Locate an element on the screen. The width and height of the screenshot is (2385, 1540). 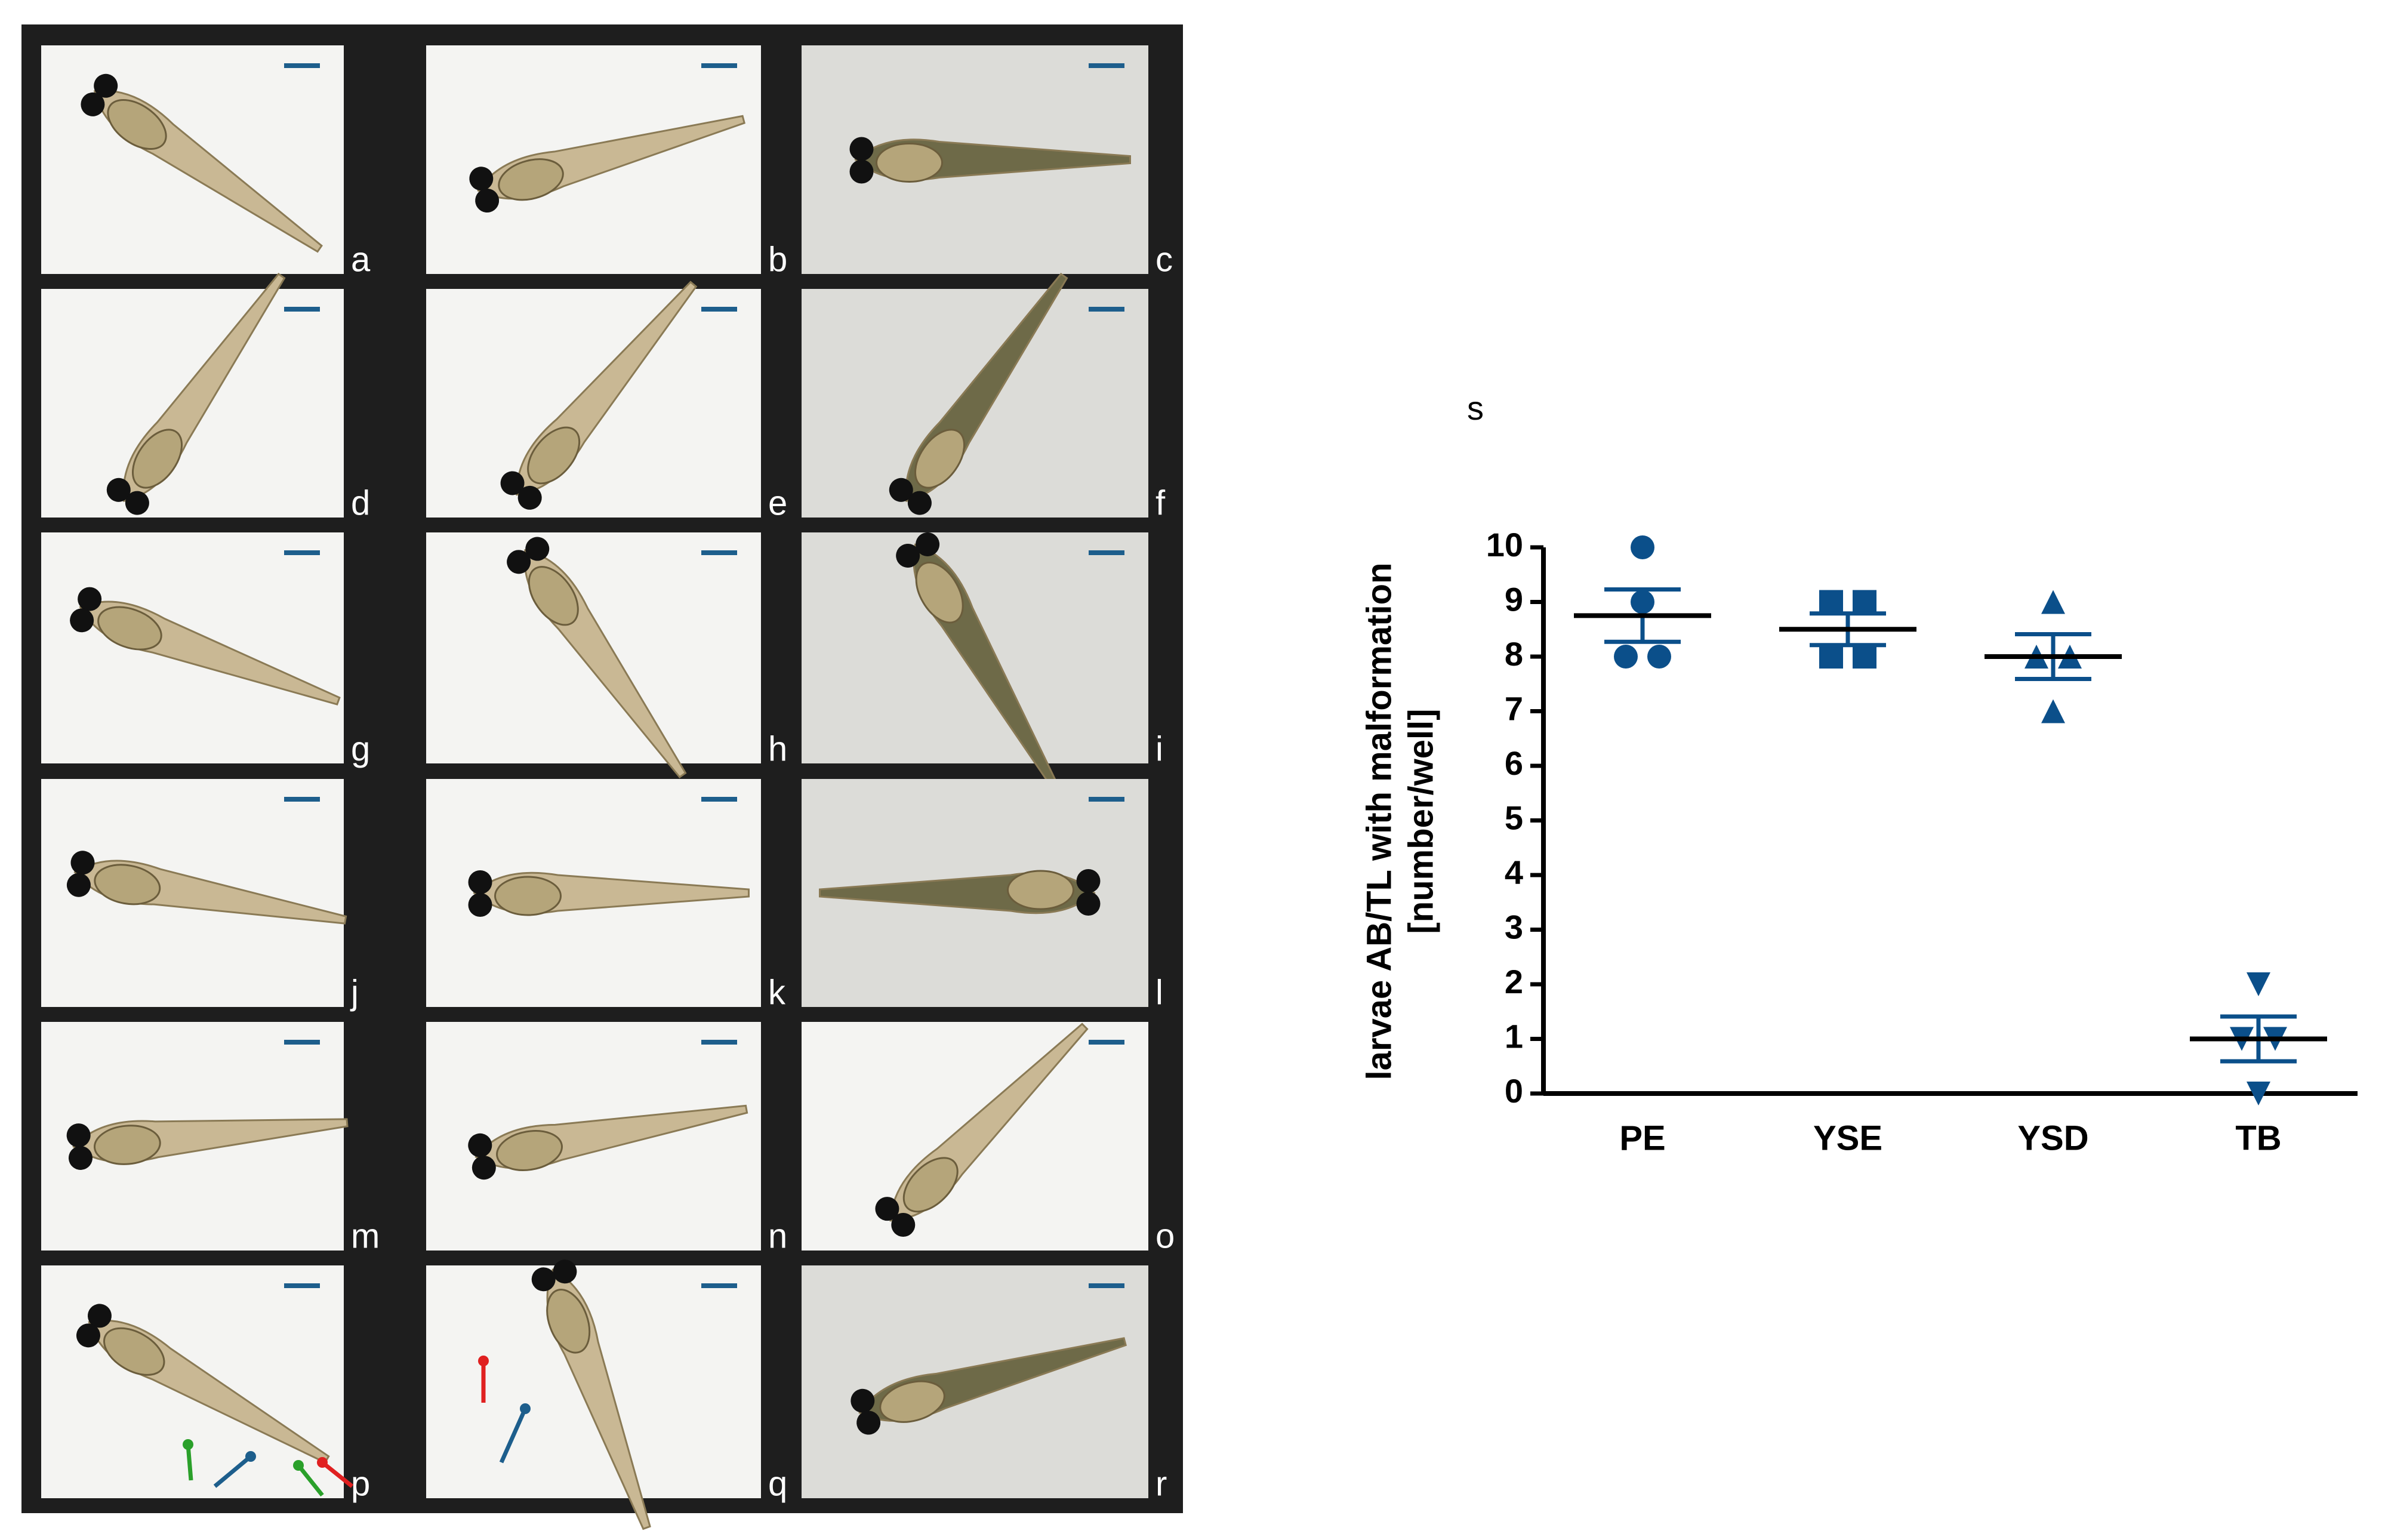
panel-label: k is located at coordinates (777, 992).